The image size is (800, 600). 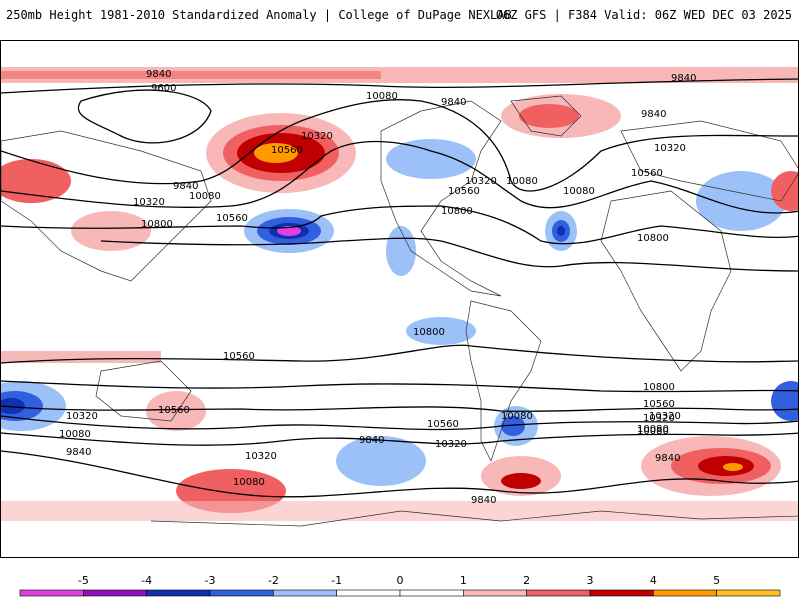 What do you see at coordinates (111, 231) in the screenshot?
I see `asia-positive` at bounding box center [111, 231].